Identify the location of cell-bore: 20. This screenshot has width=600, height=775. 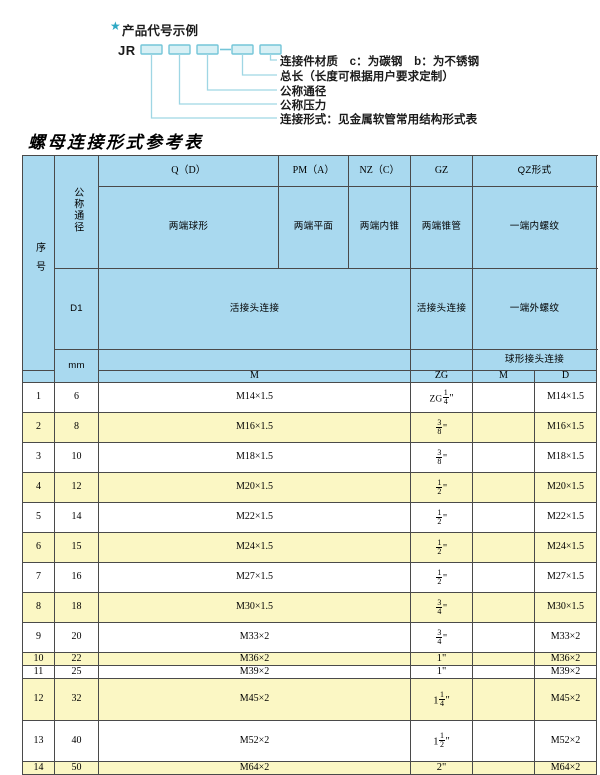
(76, 637).